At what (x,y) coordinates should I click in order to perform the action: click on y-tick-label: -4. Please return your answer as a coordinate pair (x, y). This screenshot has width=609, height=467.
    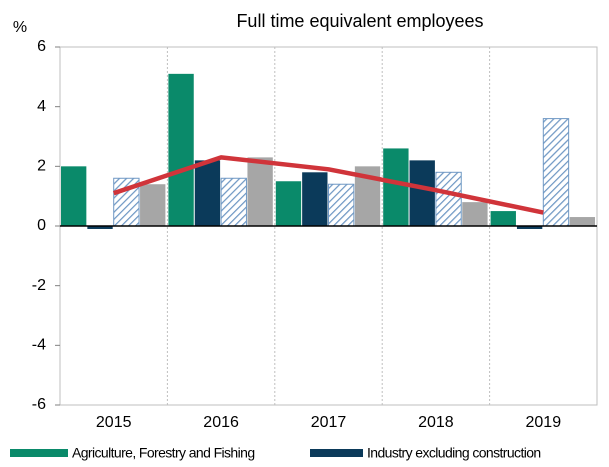
    Looking at the image, I should click on (39, 345).